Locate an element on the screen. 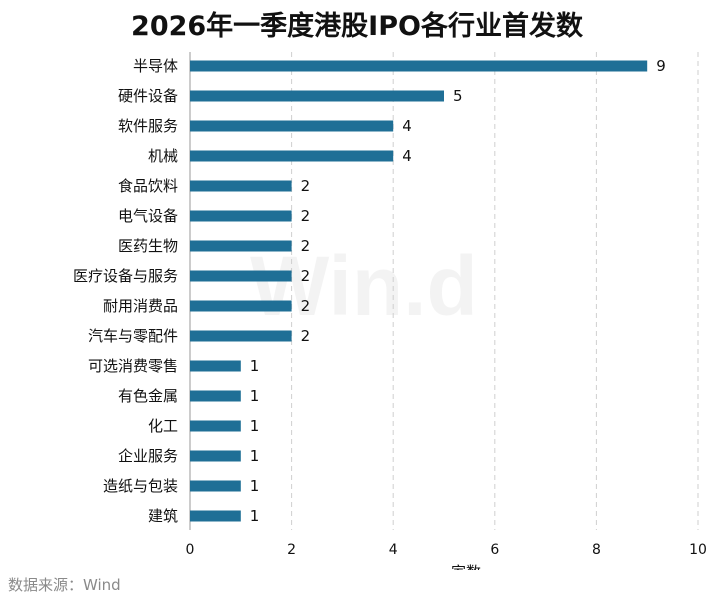 Image resolution: width=714 pixels, height=600 pixels. category-label: 造纸与包装 is located at coordinates (140, 486).